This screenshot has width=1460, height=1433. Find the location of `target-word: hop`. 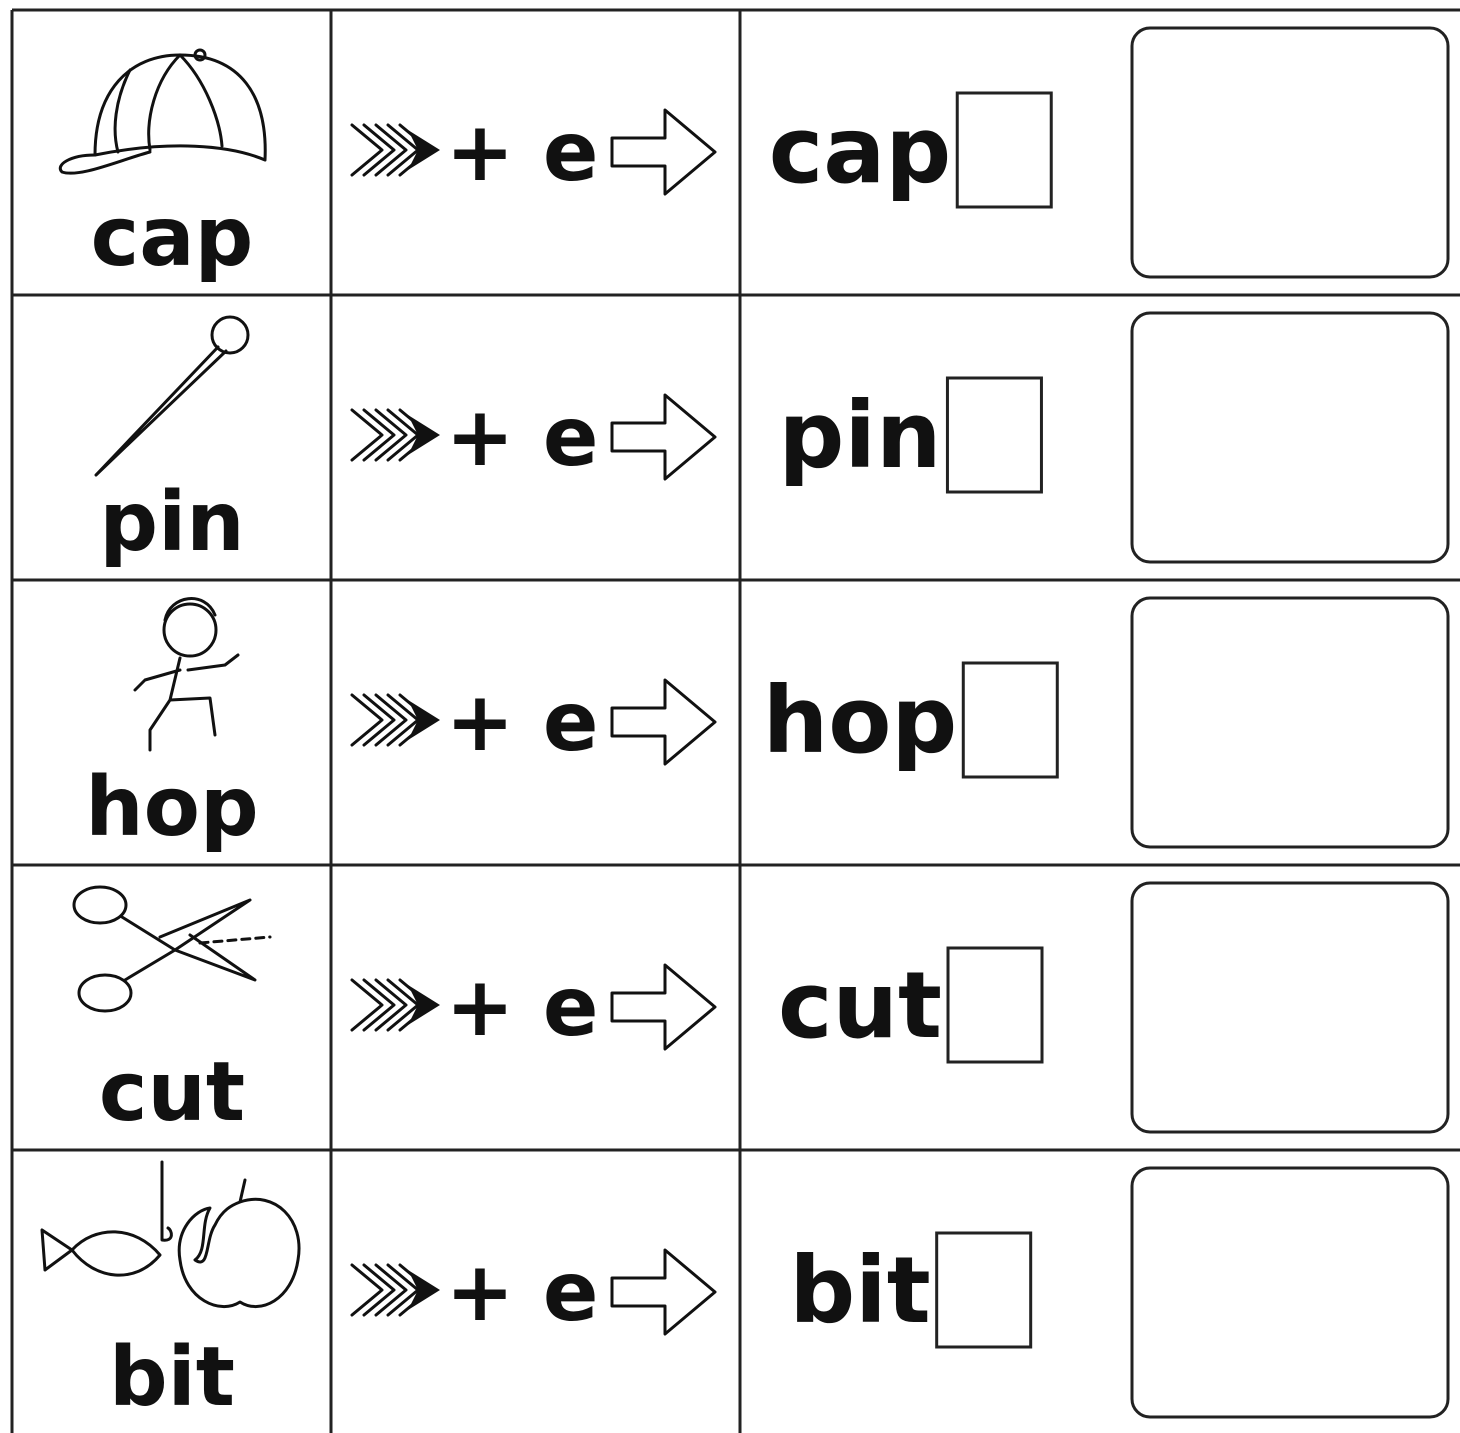

target-word: hop is located at coordinates (860, 720).